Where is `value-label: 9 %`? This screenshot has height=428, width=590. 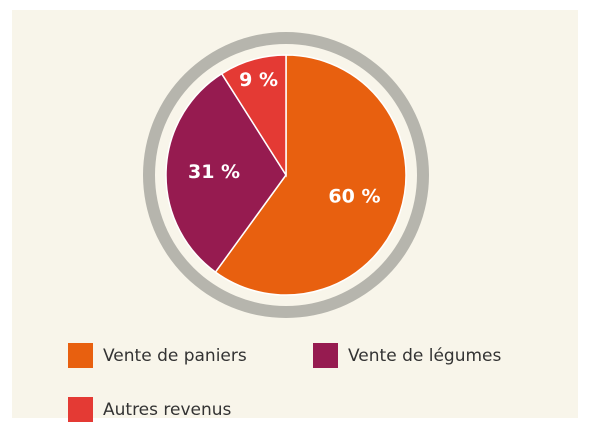
value-label: 9 % is located at coordinates (258, 80).